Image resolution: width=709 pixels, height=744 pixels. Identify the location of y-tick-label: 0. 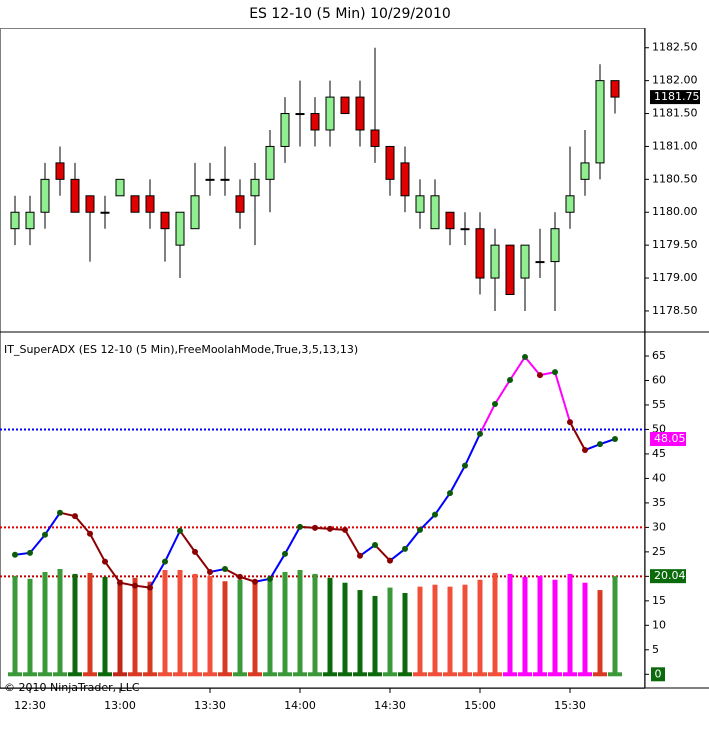
(658, 673).